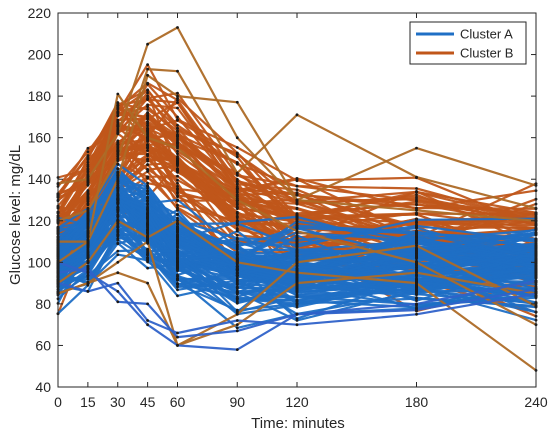 This screenshot has height=441, width=550. Describe the element at coordinates (468, 43) in the screenshot. I see `legend-box` at that location.